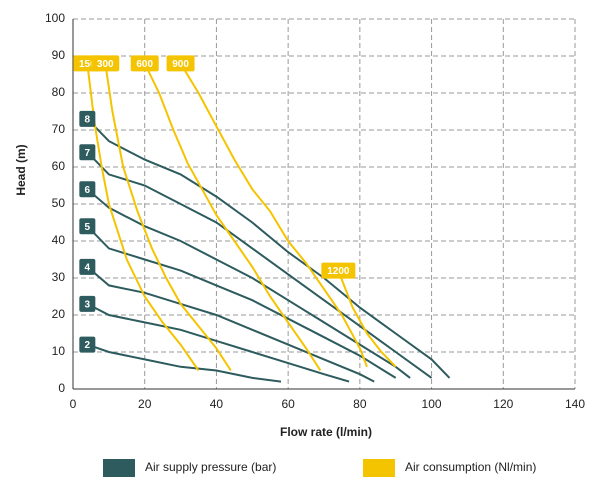 The image size is (600, 488). What do you see at coordinates (59, 203) in the screenshot?
I see `y-tick-label: 50` at bounding box center [59, 203].